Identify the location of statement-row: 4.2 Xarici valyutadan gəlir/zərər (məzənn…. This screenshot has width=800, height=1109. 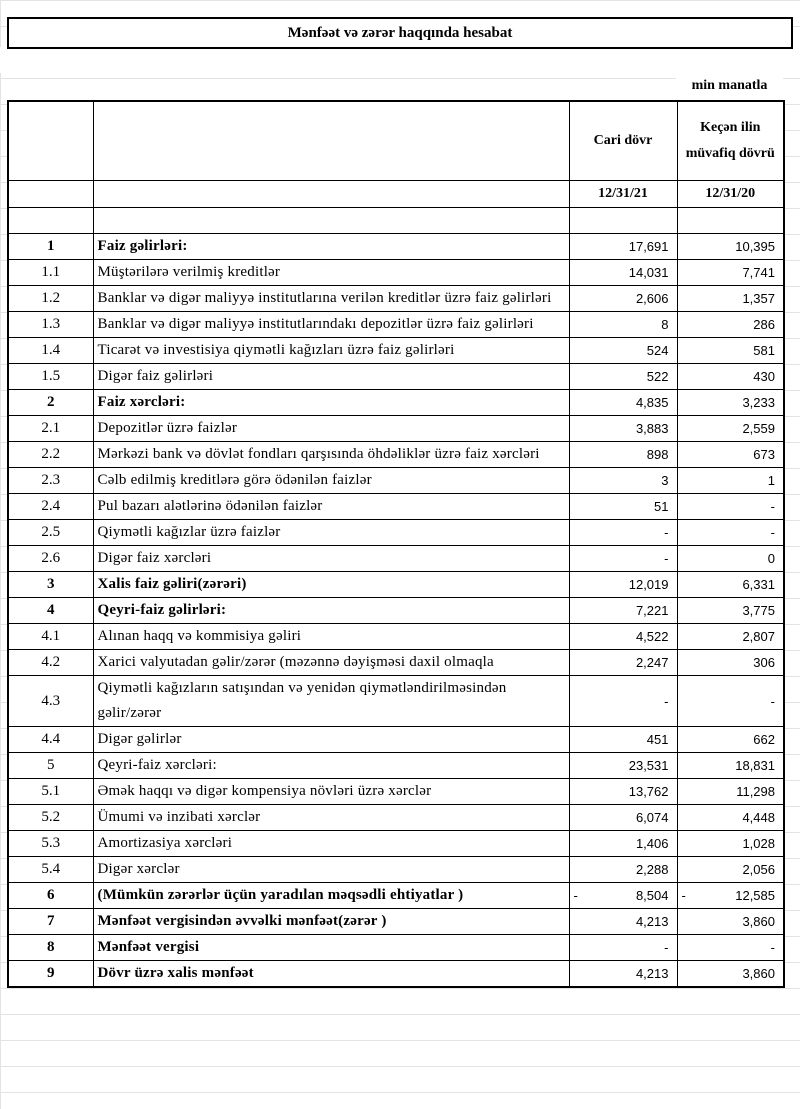
(396, 662).